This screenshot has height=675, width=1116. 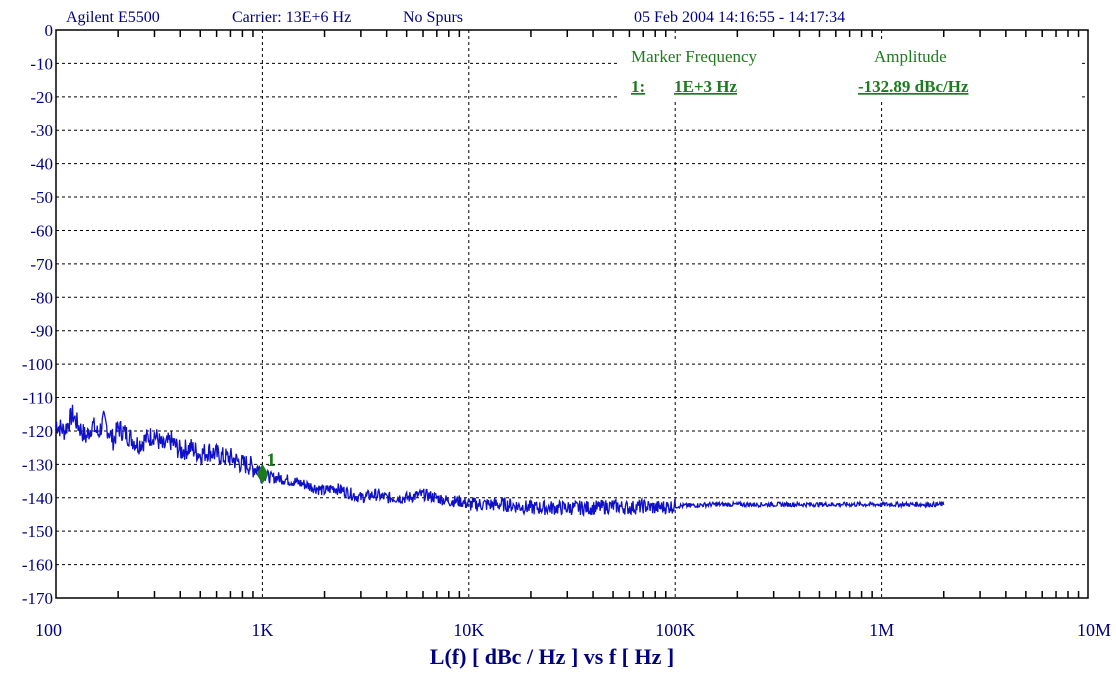 What do you see at coordinates (37, 531) in the screenshot?
I see `y-tick-label: -150` at bounding box center [37, 531].